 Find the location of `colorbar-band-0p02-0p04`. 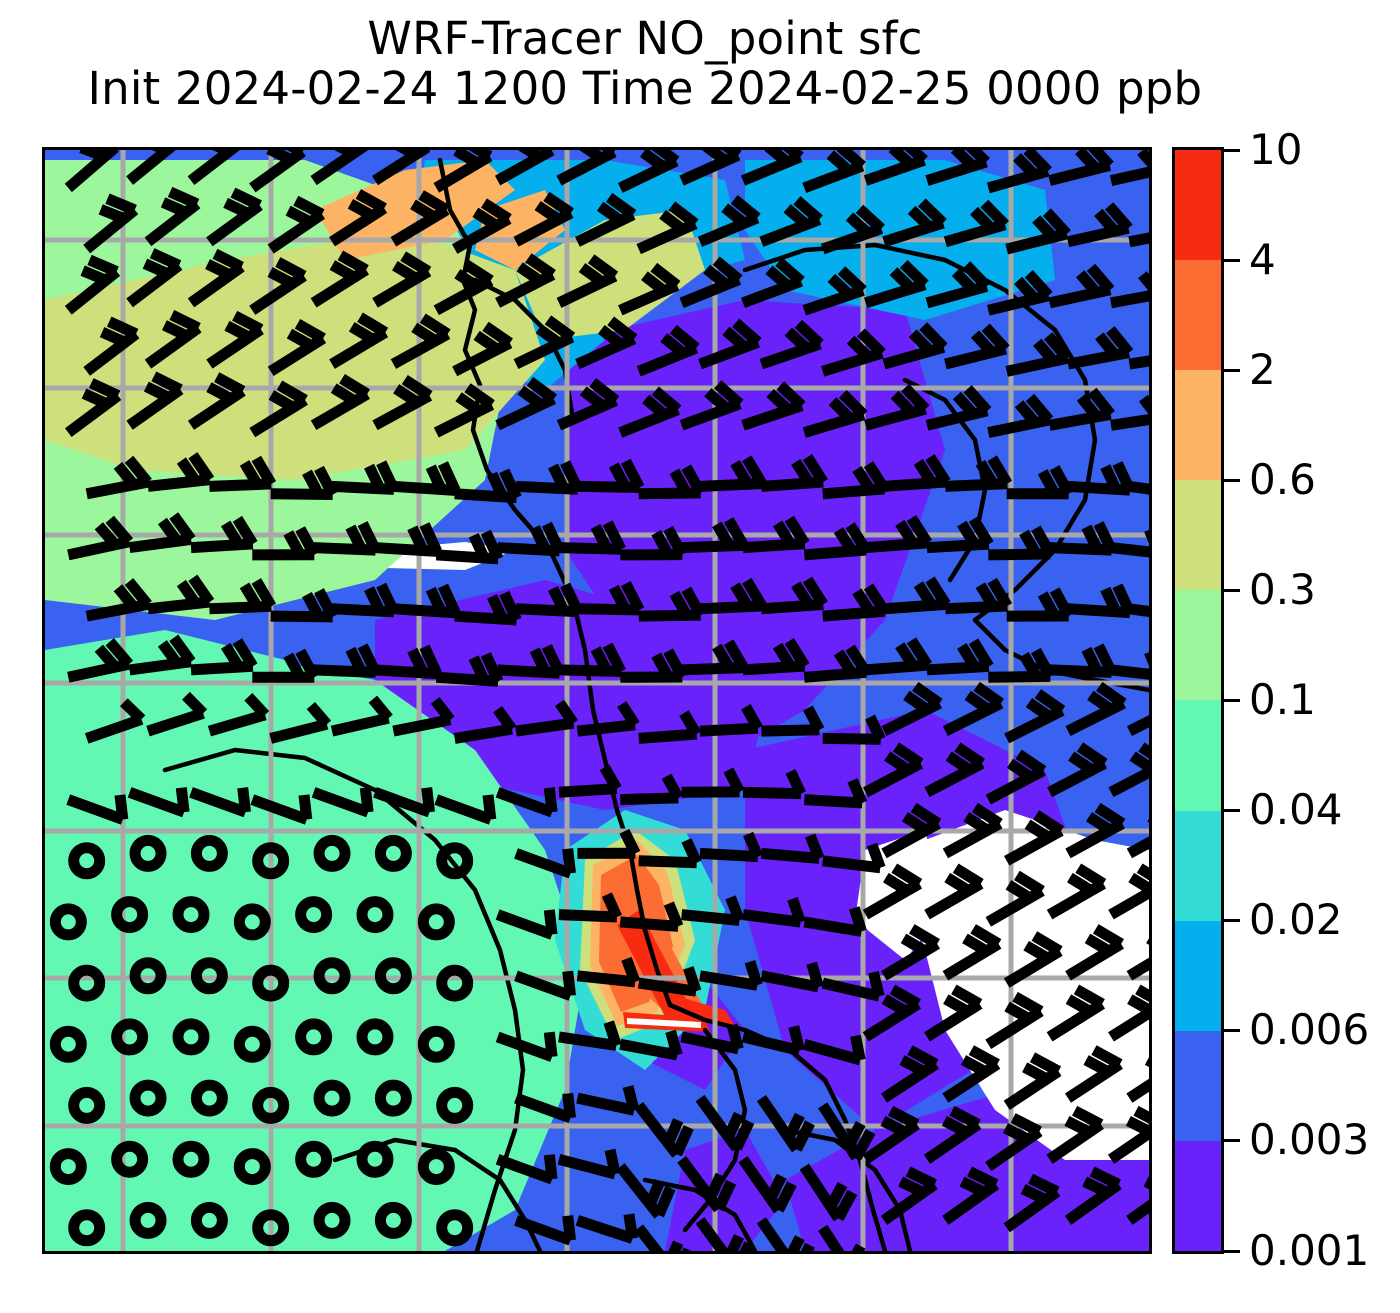

colorbar-band-0p02-0p04 is located at coordinates (1198, 865).